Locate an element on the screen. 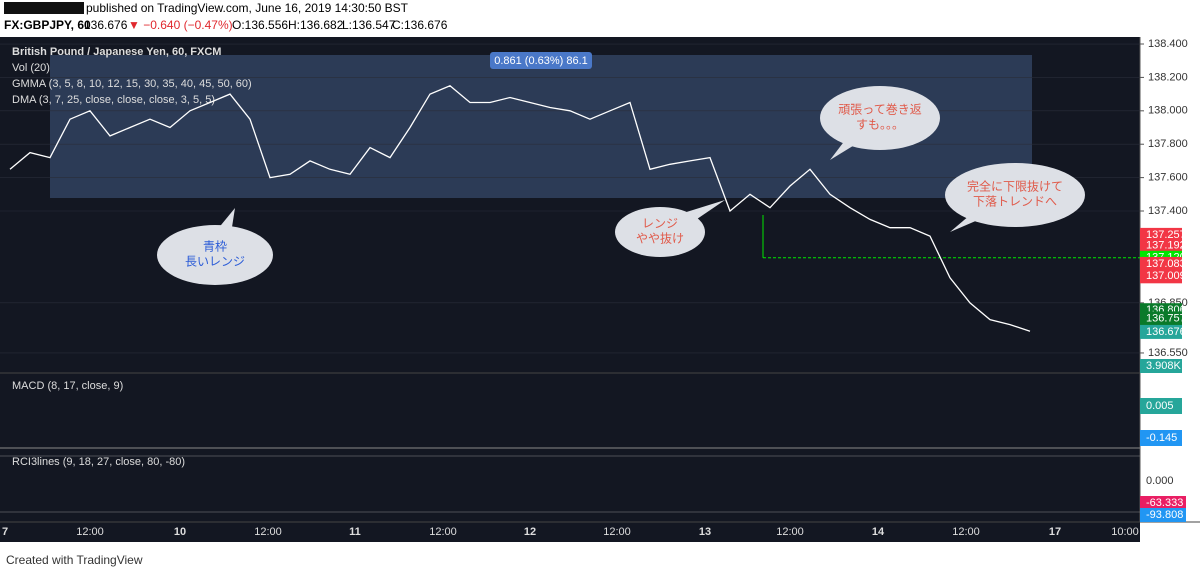 The width and height of the screenshot is (1200, 581). macd-hist-label: 0.005 is located at coordinates (1160, 406).